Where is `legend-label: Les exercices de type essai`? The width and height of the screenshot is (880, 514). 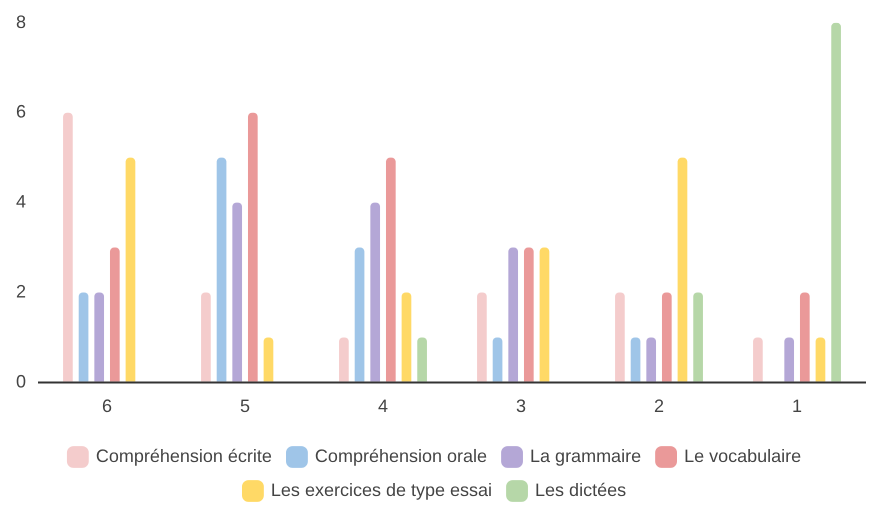 legend-label: Les exercices de type essai is located at coordinates (381, 490).